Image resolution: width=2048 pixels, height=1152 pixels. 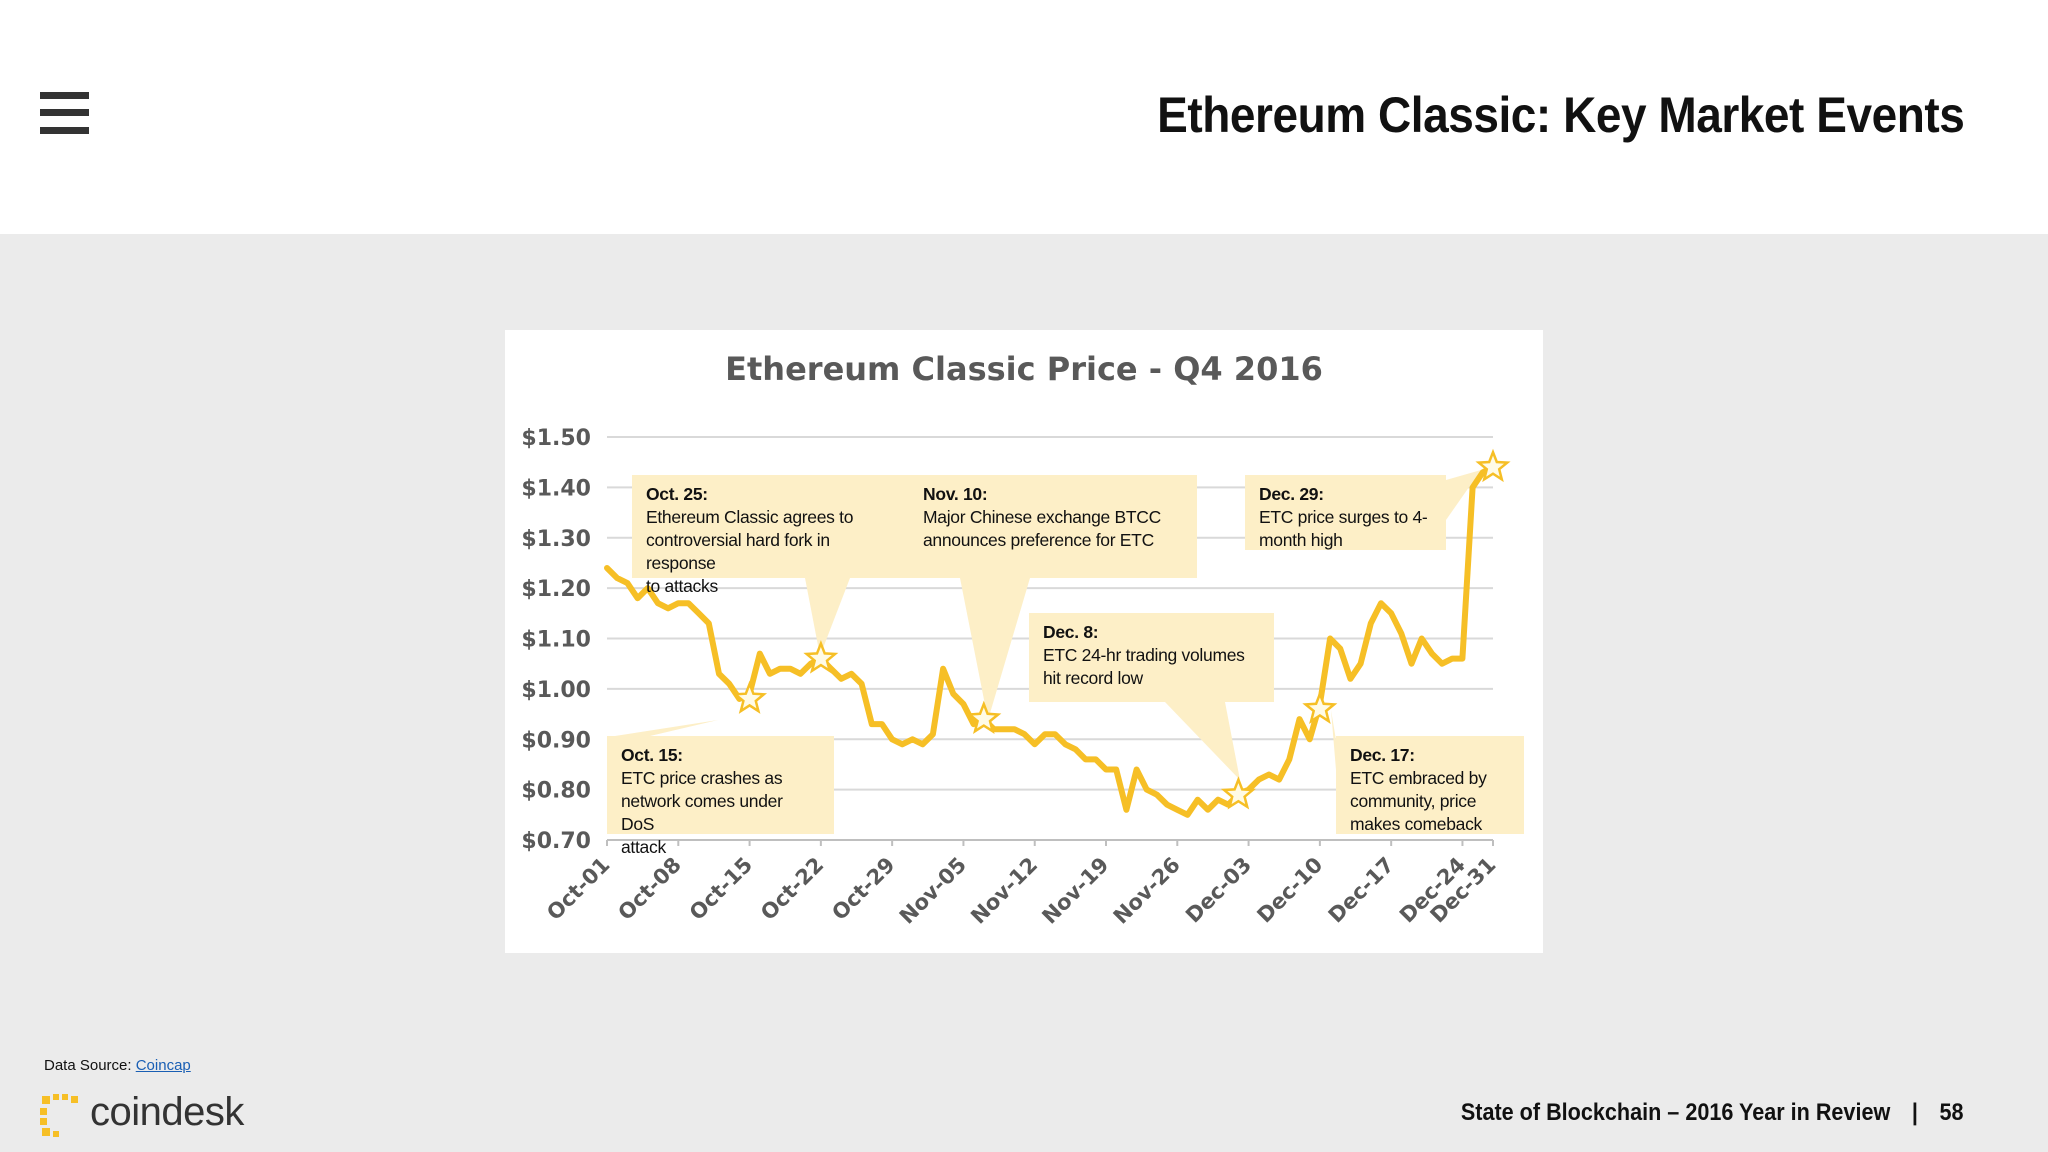 What do you see at coordinates (1075, 891) in the screenshot?
I see `x-tick-label: Nov-19` at bounding box center [1075, 891].